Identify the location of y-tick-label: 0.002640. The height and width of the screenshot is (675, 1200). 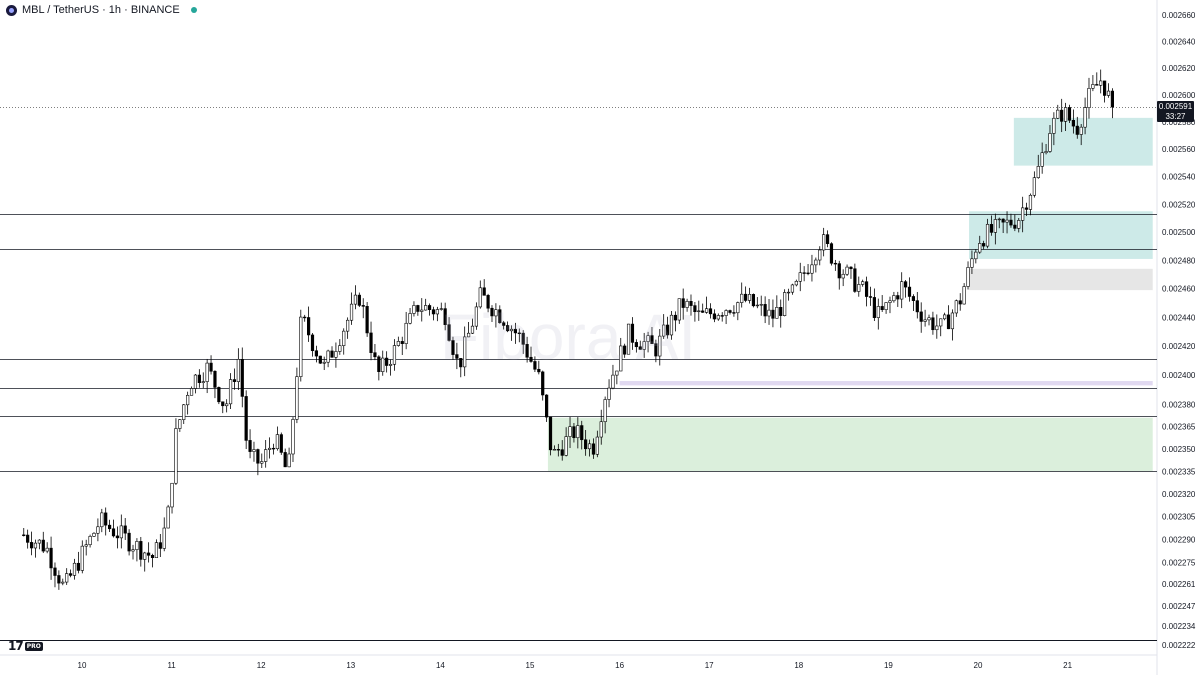
(1179, 41).